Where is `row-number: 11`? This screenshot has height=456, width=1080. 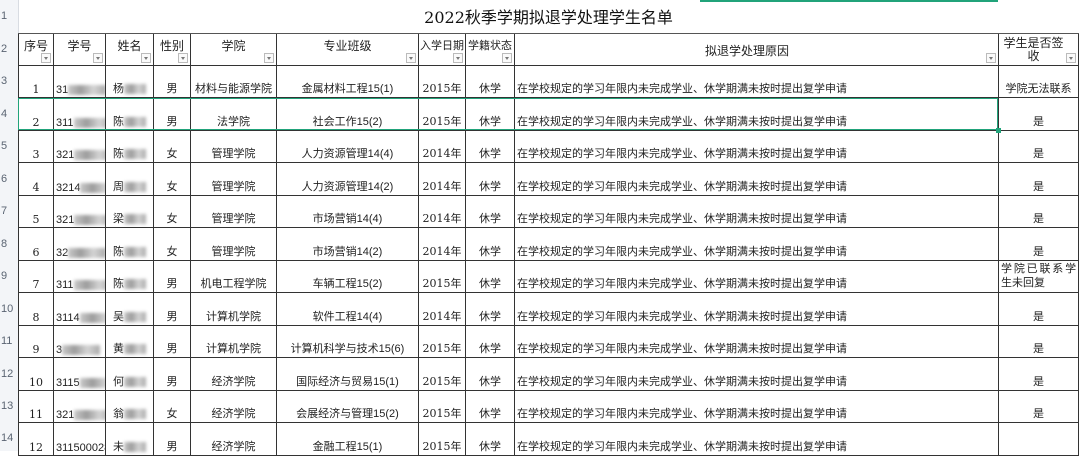 row-number: 11 is located at coordinates (7, 341).